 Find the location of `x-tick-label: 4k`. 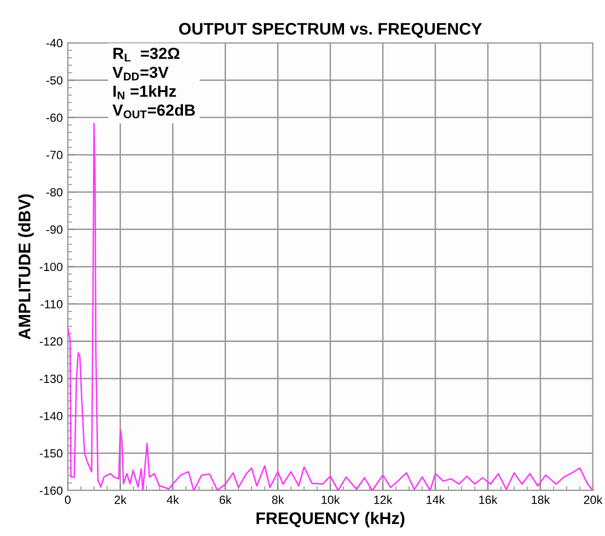

x-tick-label: 4k is located at coordinates (173, 499).